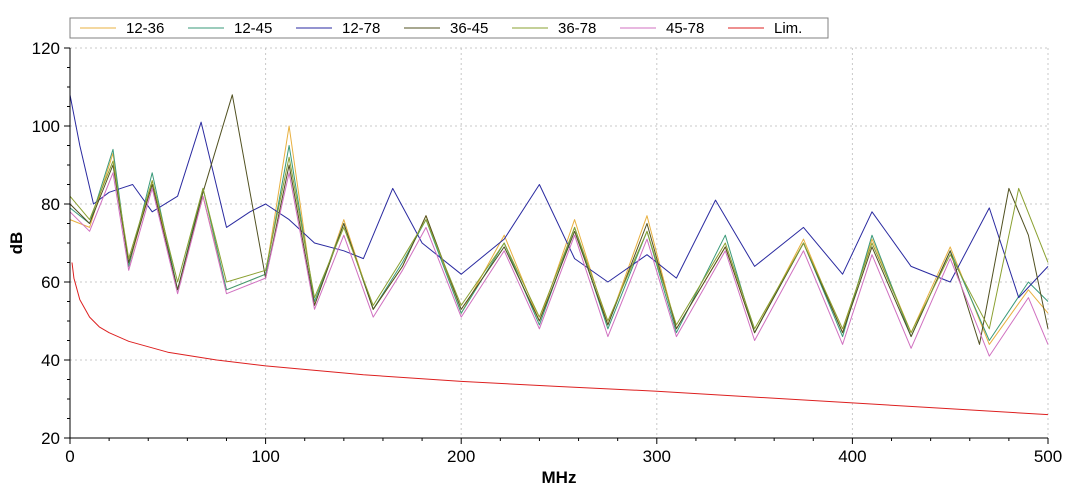 The height and width of the screenshot is (487, 1068). Describe the element at coordinates (50, 438) in the screenshot. I see `y-tick-label: 20` at that location.